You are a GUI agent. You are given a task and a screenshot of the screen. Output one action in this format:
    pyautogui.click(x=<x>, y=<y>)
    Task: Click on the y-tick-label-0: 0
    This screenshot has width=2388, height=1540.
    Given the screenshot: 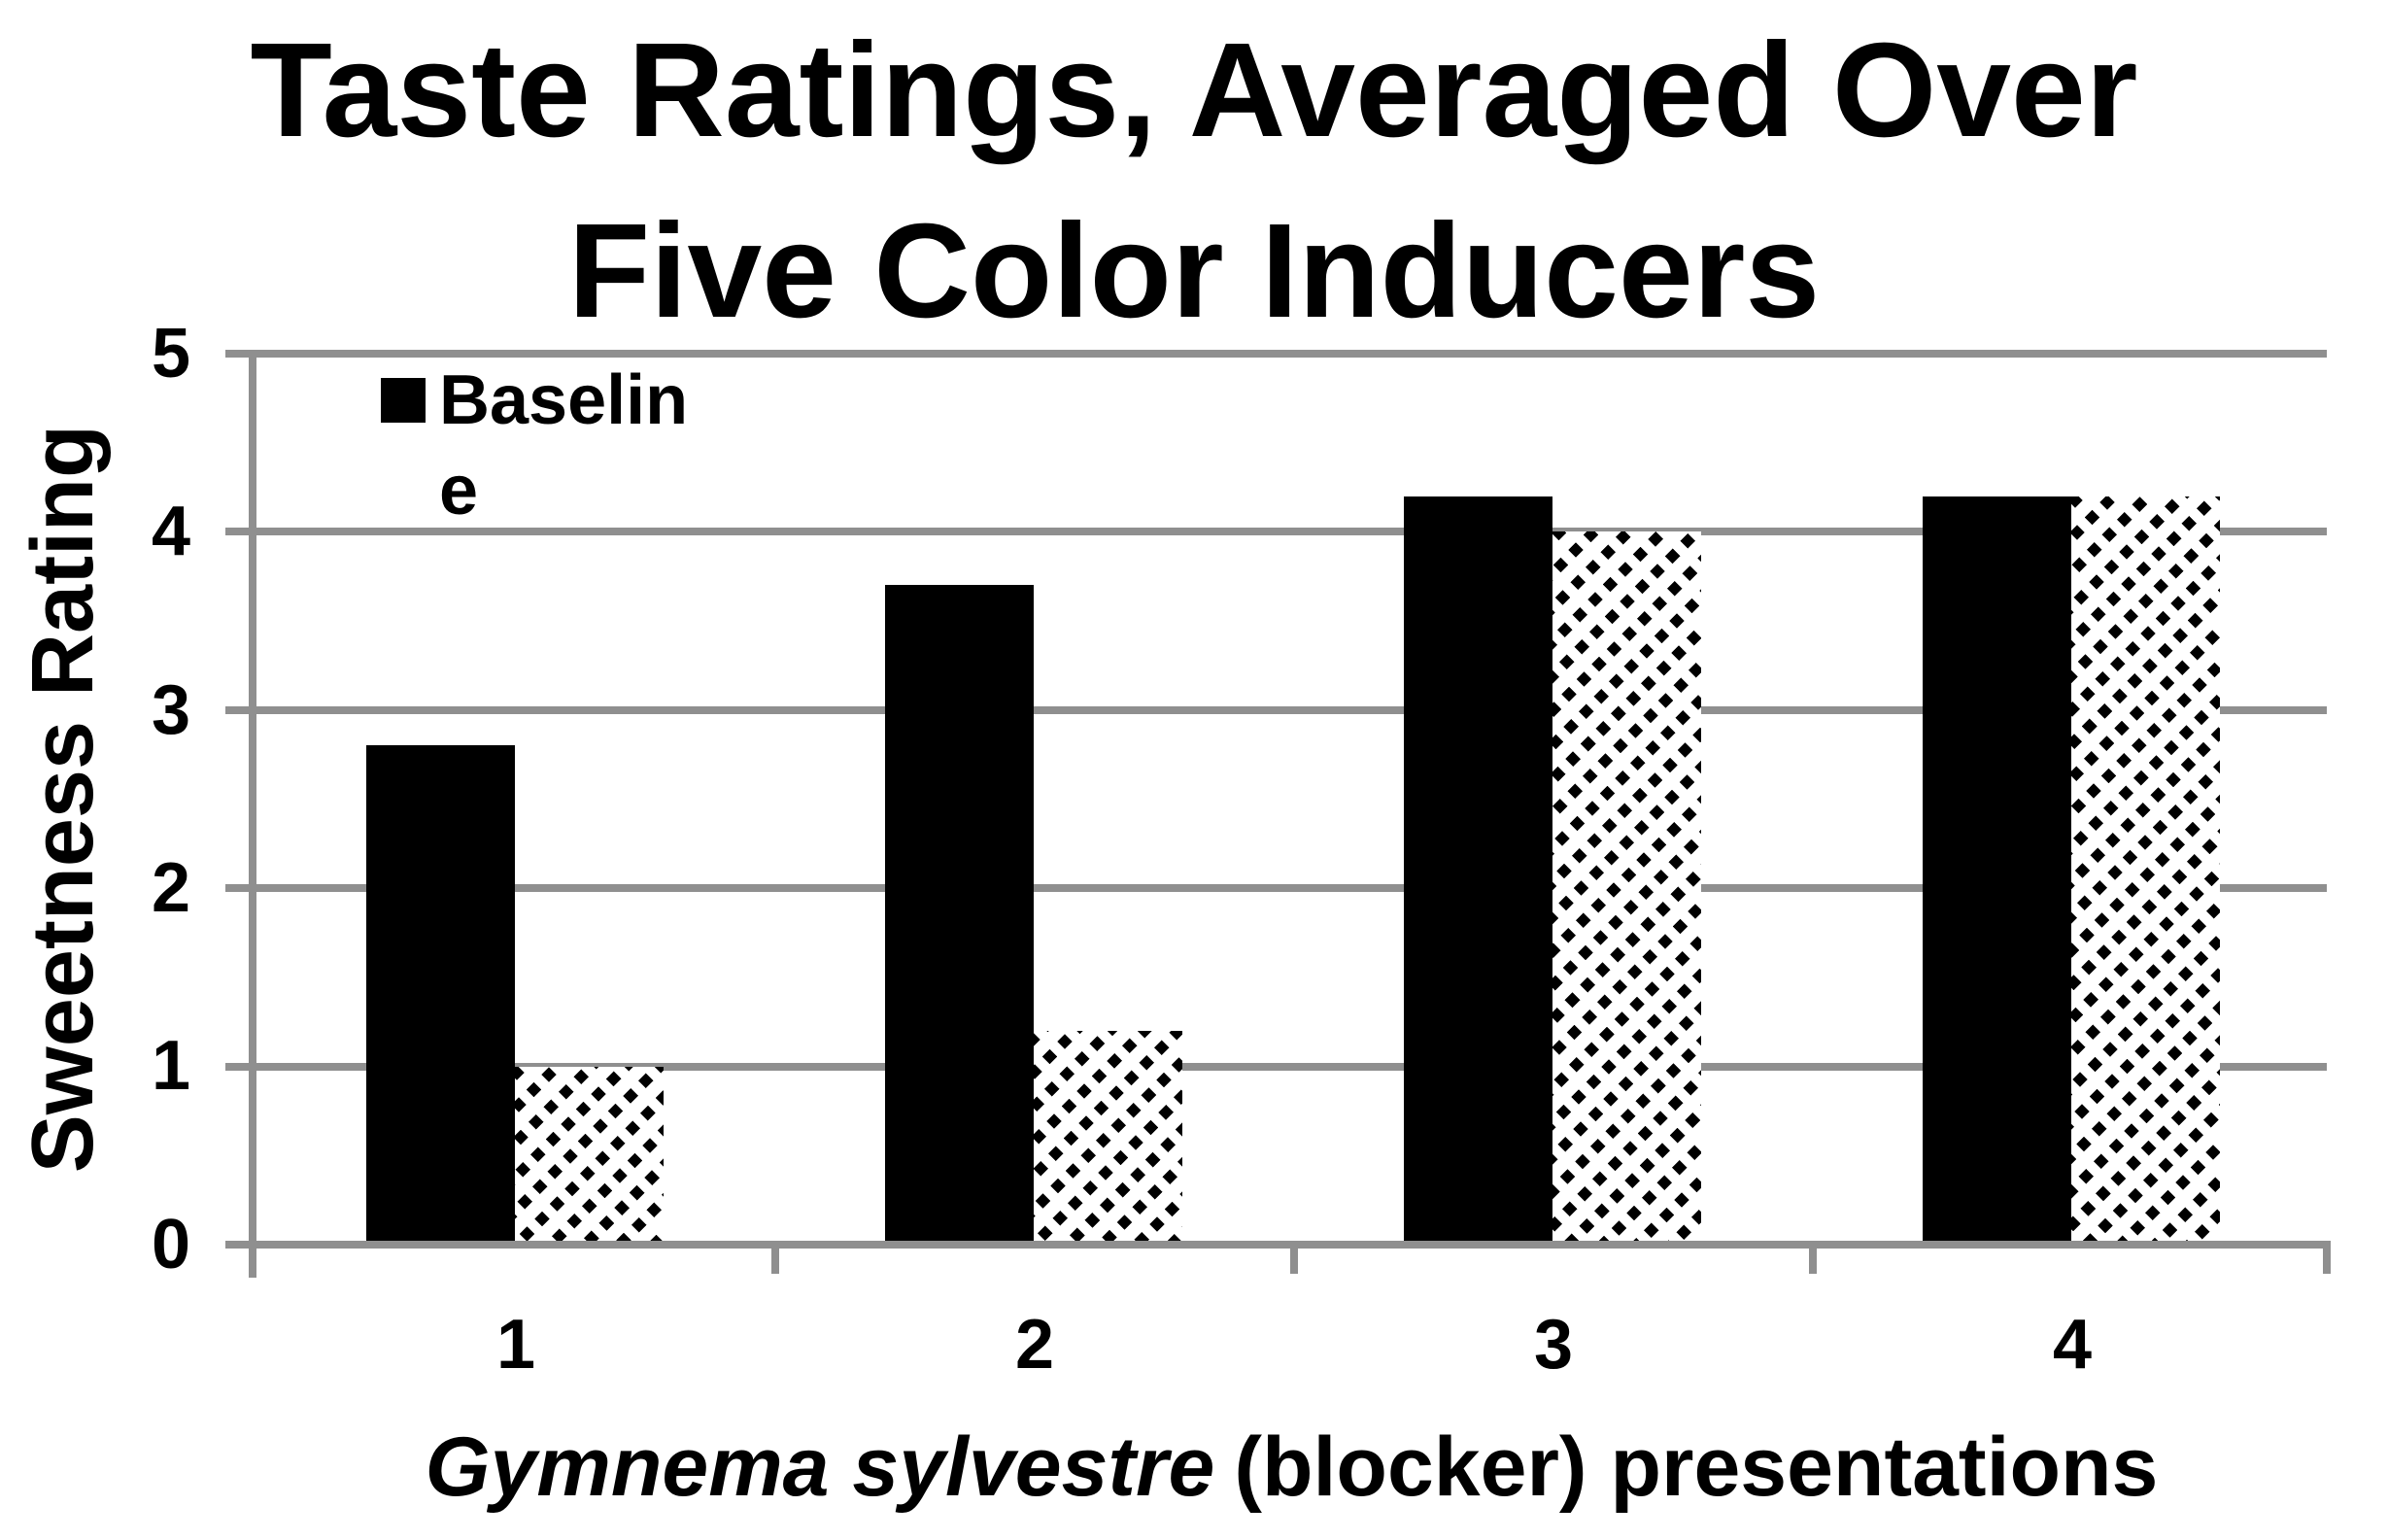 What is the action you would take?
    pyautogui.click(x=170, y=1244)
    